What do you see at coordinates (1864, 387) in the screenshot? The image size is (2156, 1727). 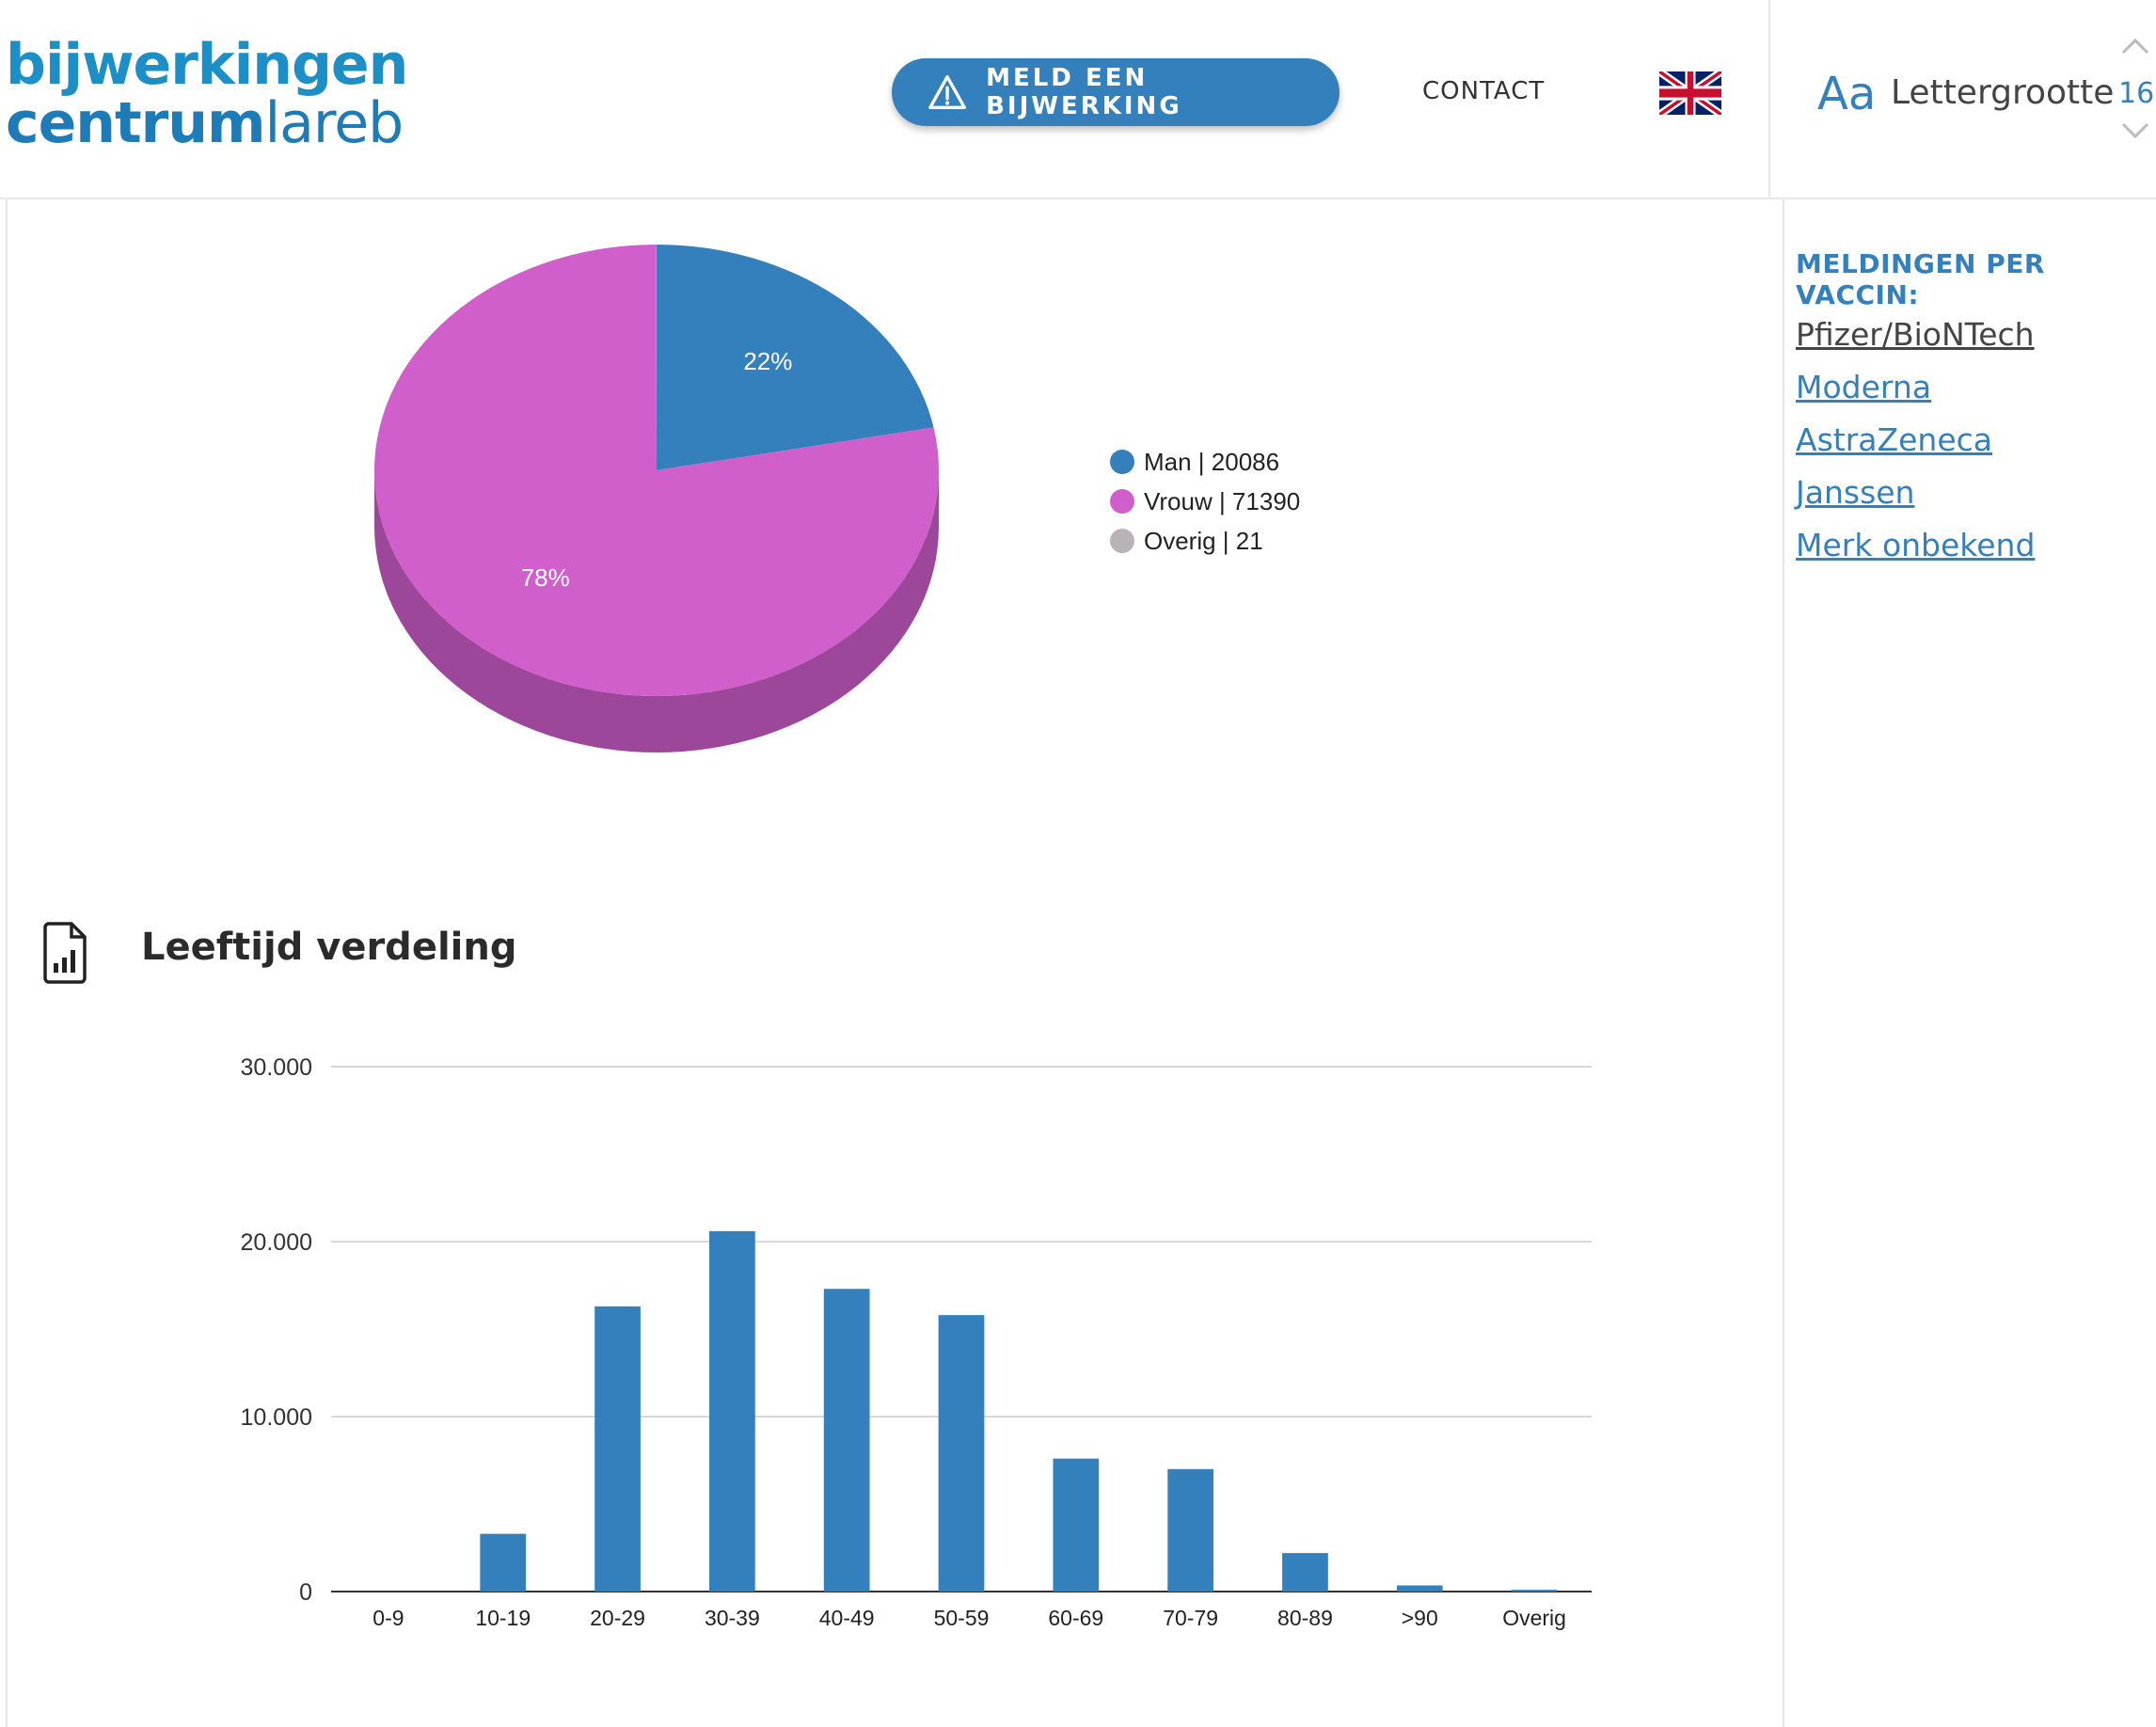 I see `sidebar-link-moderna: Moderna` at bounding box center [1864, 387].